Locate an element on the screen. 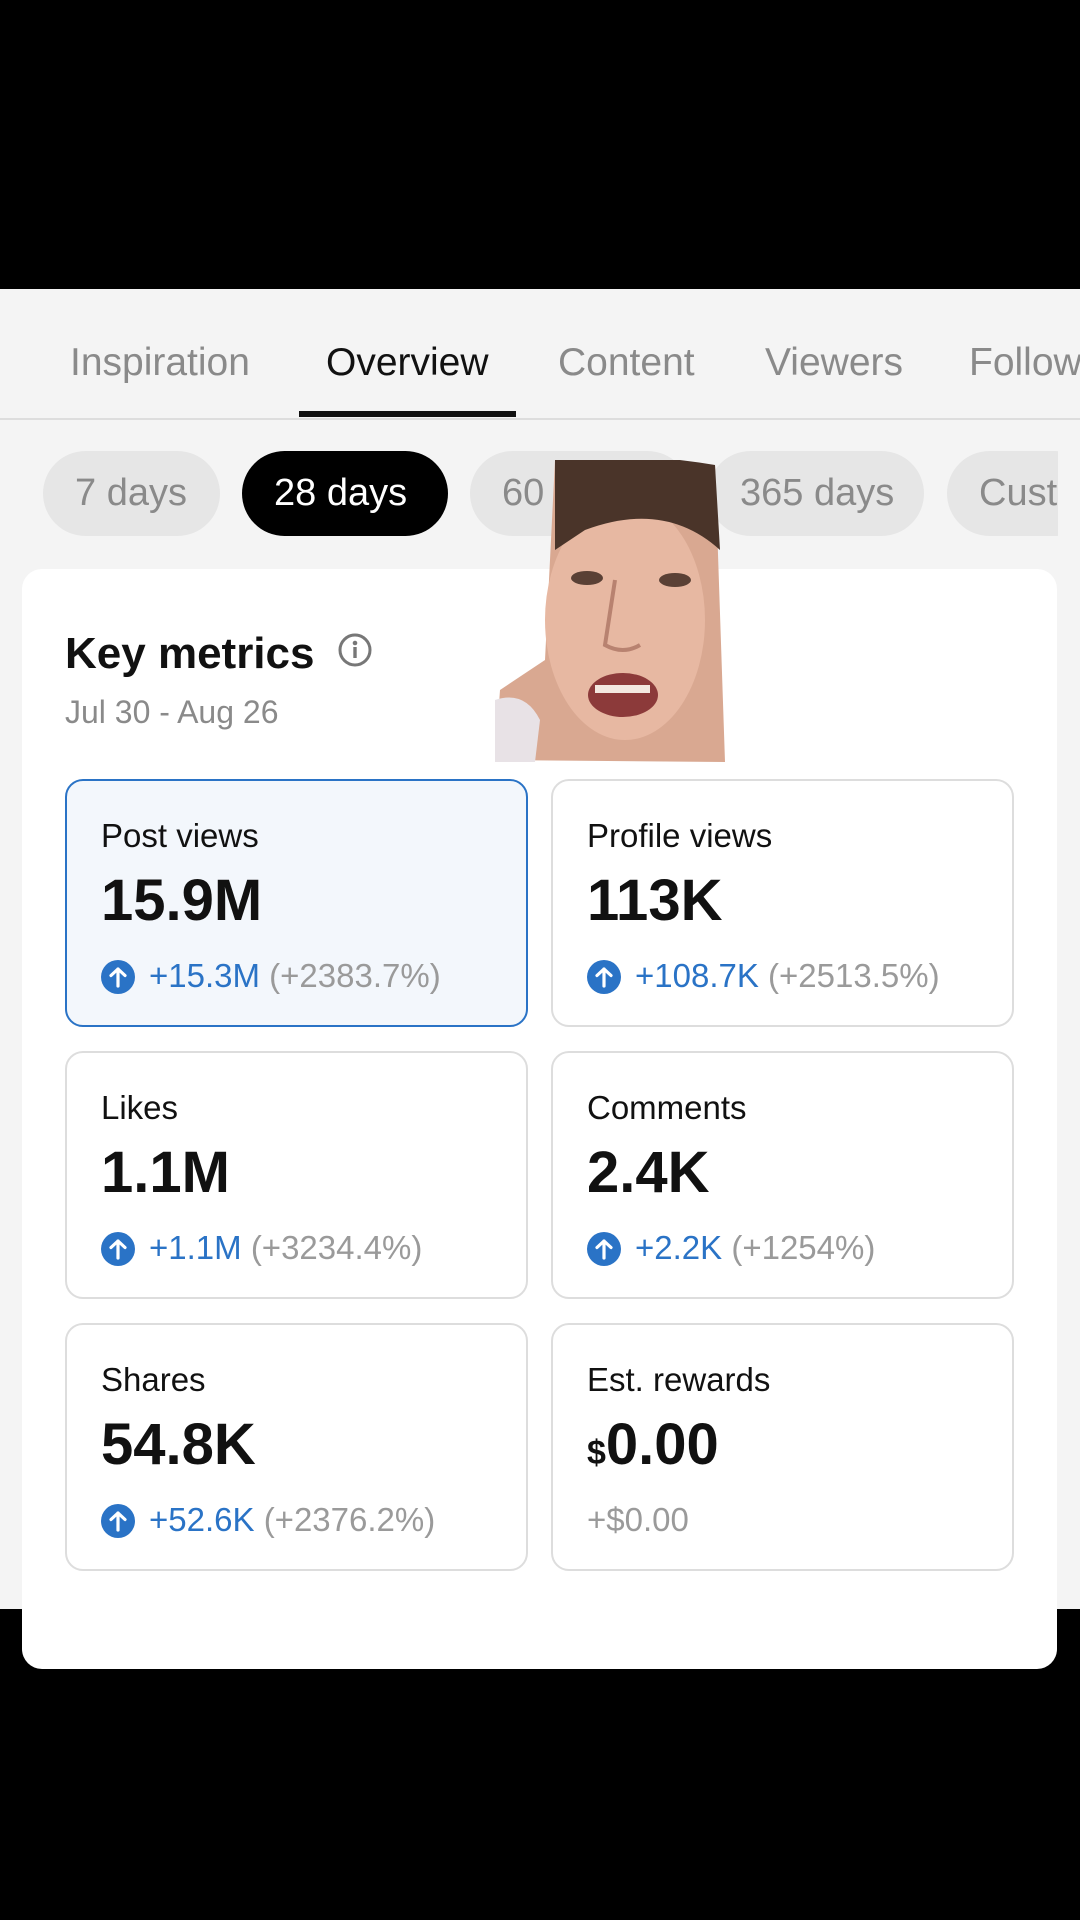  metric-label: Post views is located at coordinates (180, 835).